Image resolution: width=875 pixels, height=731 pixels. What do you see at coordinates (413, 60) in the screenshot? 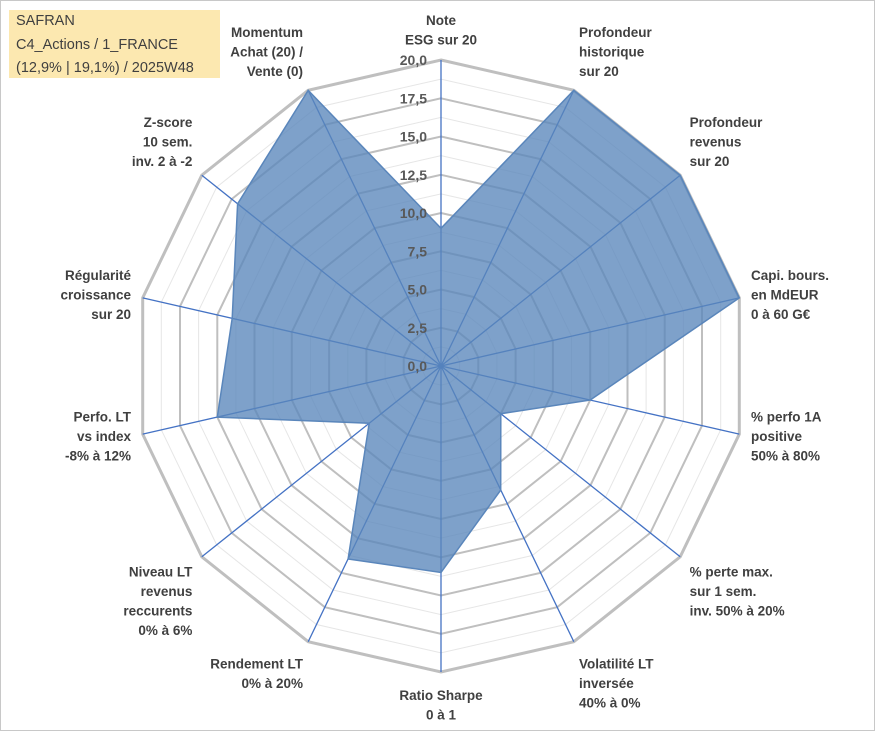
I see `tick-label: 20,0` at bounding box center [413, 60].